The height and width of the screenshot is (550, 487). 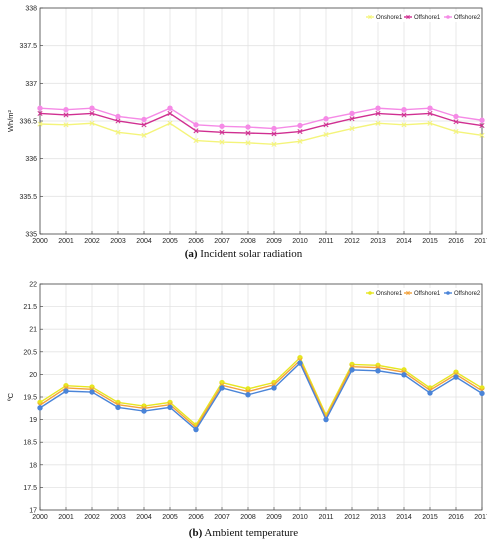 What do you see at coordinates (10, 120) in the screenshot?
I see `y-axis-label: Wh/m²` at bounding box center [10, 120].